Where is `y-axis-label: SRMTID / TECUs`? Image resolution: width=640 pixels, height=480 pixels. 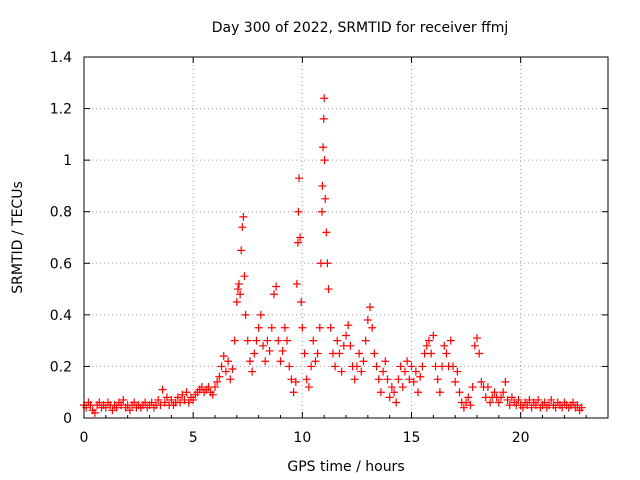 y-axis-label: SRMTID / TECUs is located at coordinates (18, 237).